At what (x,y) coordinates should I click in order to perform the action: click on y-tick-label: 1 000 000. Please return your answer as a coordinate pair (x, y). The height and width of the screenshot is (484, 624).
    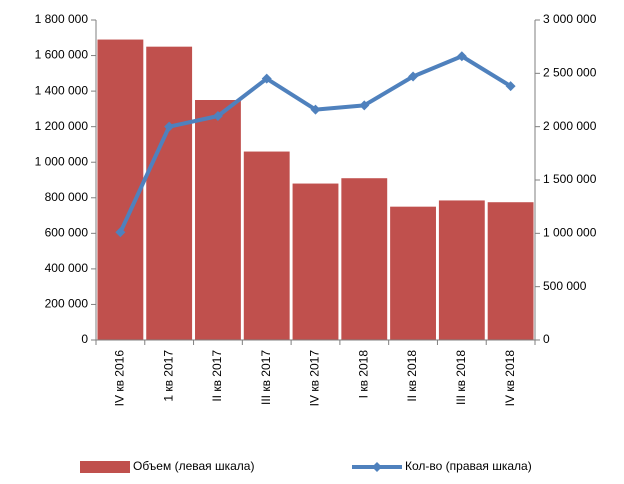
    Looking at the image, I should click on (62, 161).